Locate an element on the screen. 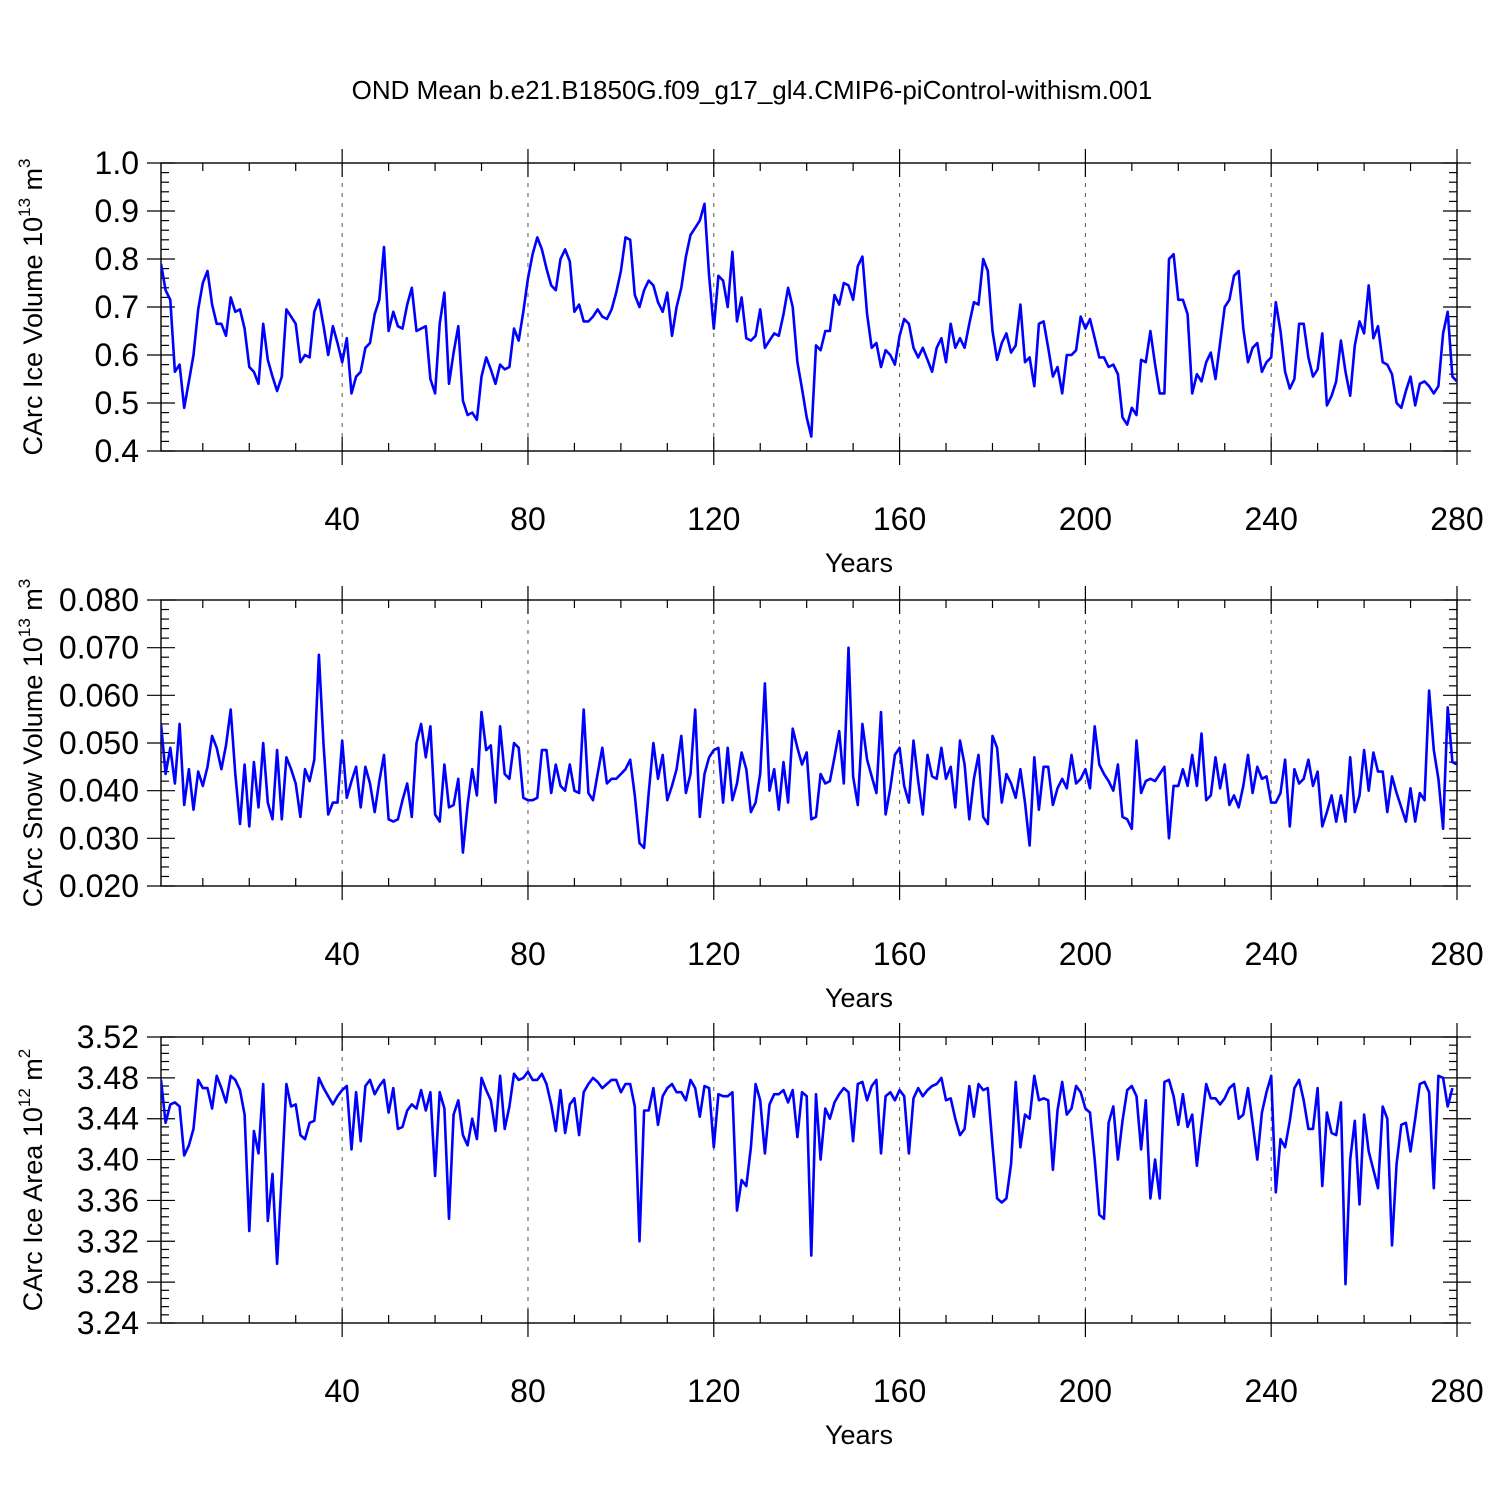 Image resolution: width=1500 pixels, height=1500 pixels. y-tick-label: 3.40 is located at coordinates (108, 1160).